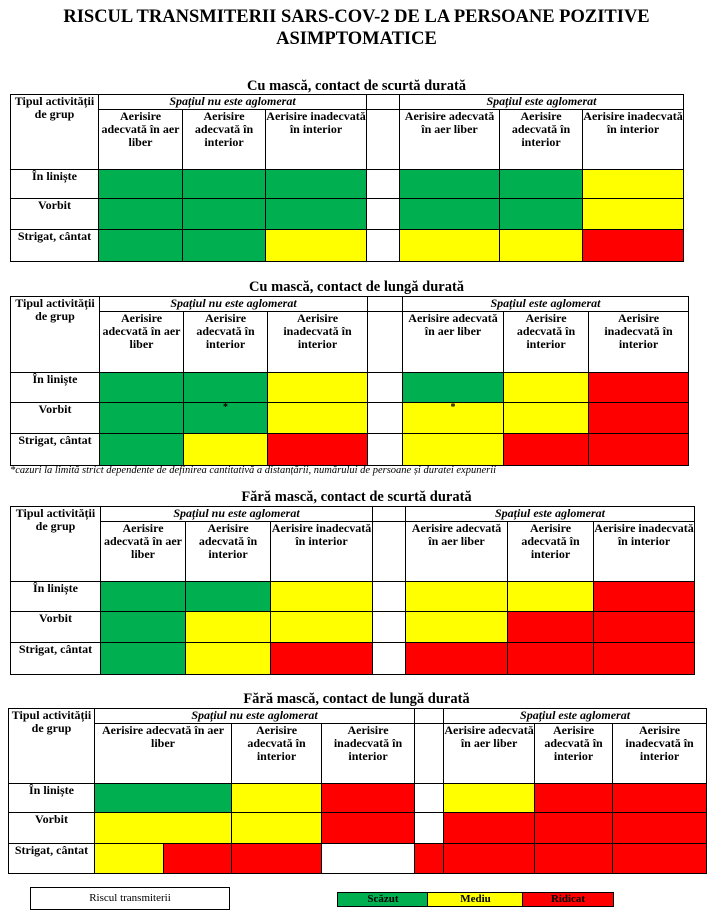 This screenshot has width=713, height=915. What do you see at coordinates (568, 899) in the screenshot?
I see `legend-high: Ridicat` at bounding box center [568, 899].